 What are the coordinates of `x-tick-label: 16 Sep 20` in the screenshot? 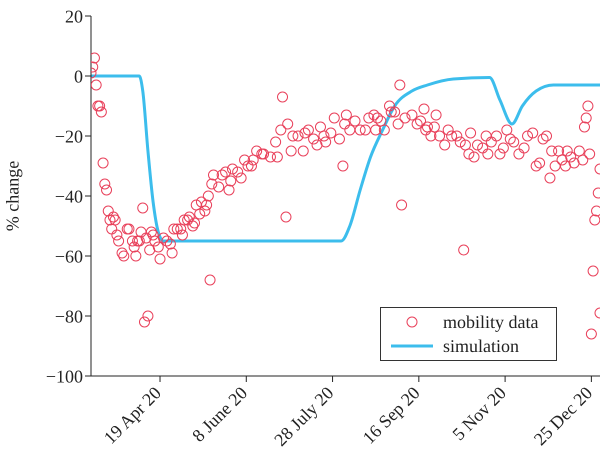 It's located at (391, 415).